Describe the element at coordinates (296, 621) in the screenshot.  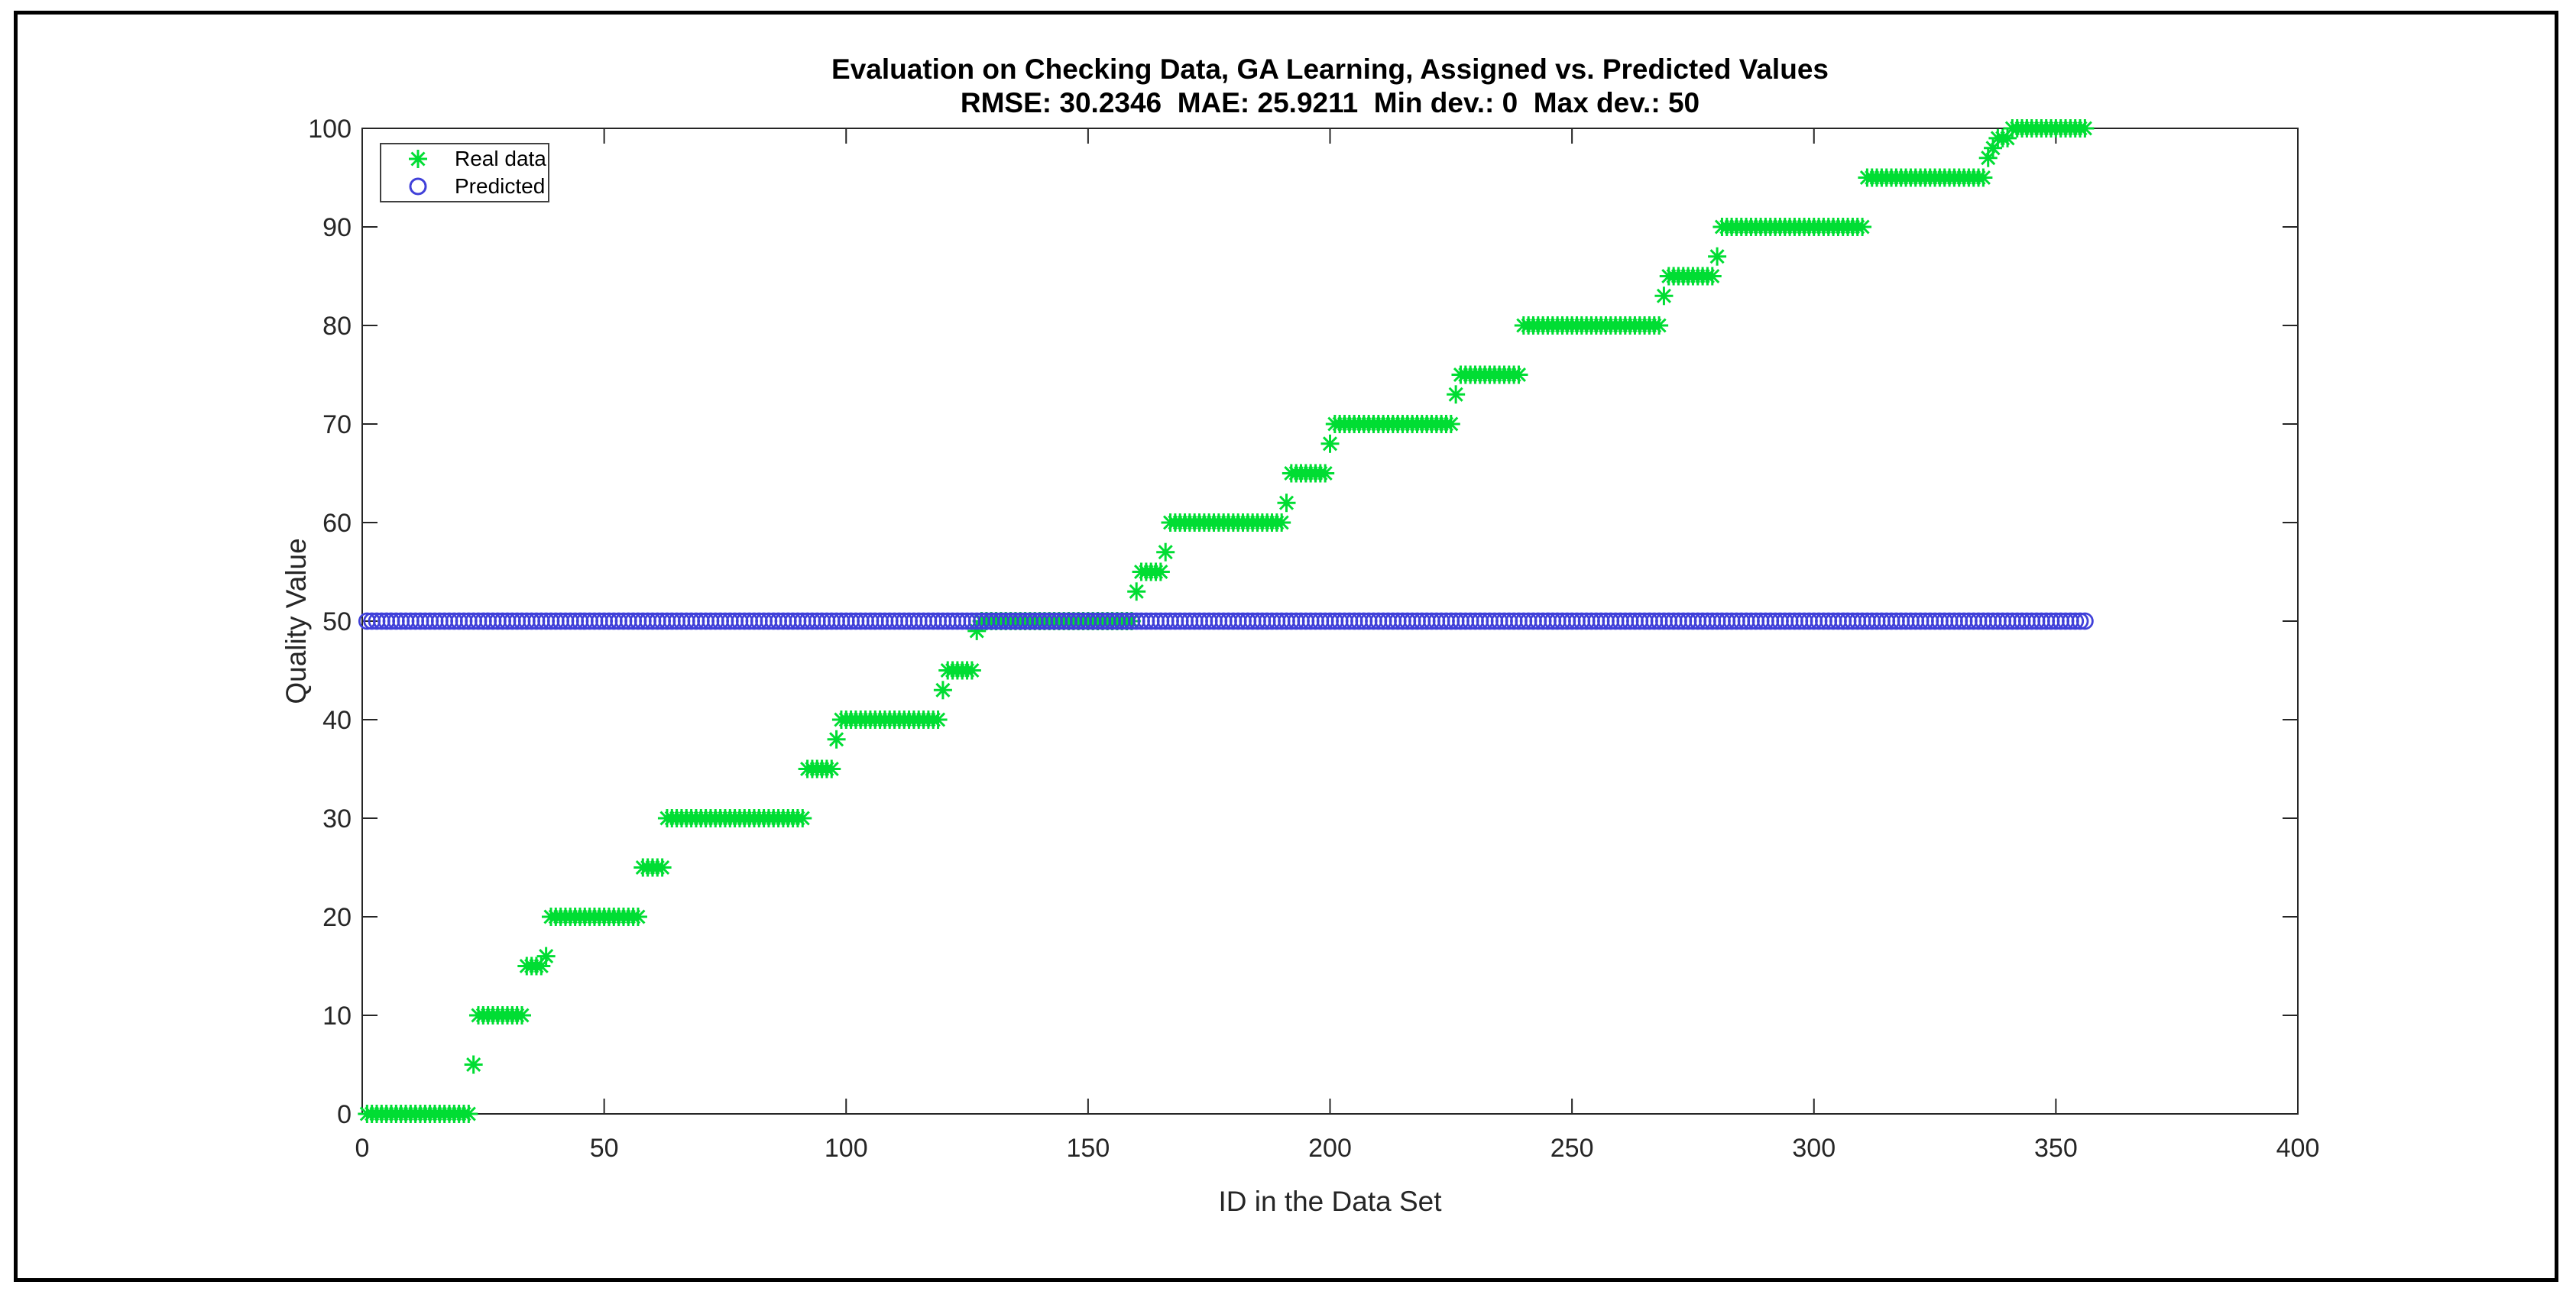
I see `y-axis-label: Quality Value` at that location.